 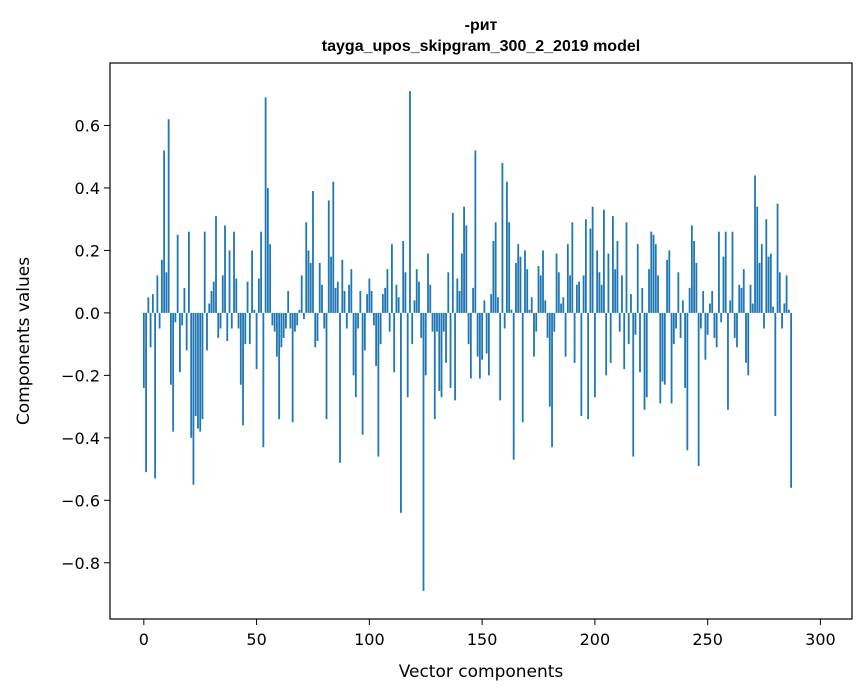 What do you see at coordinates (707, 639) in the screenshot?
I see `x-tick-label: 250` at bounding box center [707, 639].